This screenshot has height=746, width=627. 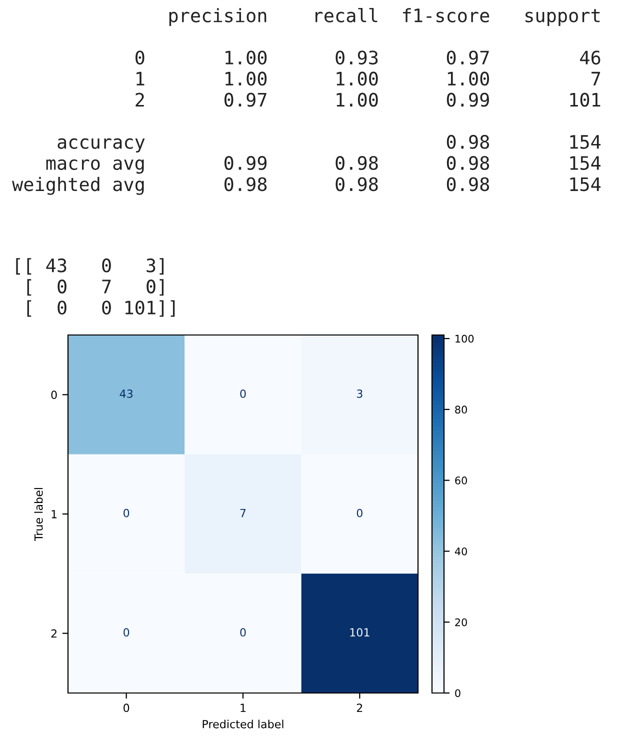 What do you see at coordinates (126, 393) in the screenshot?
I see `data-label: 43` at bounding box center [126, 393].